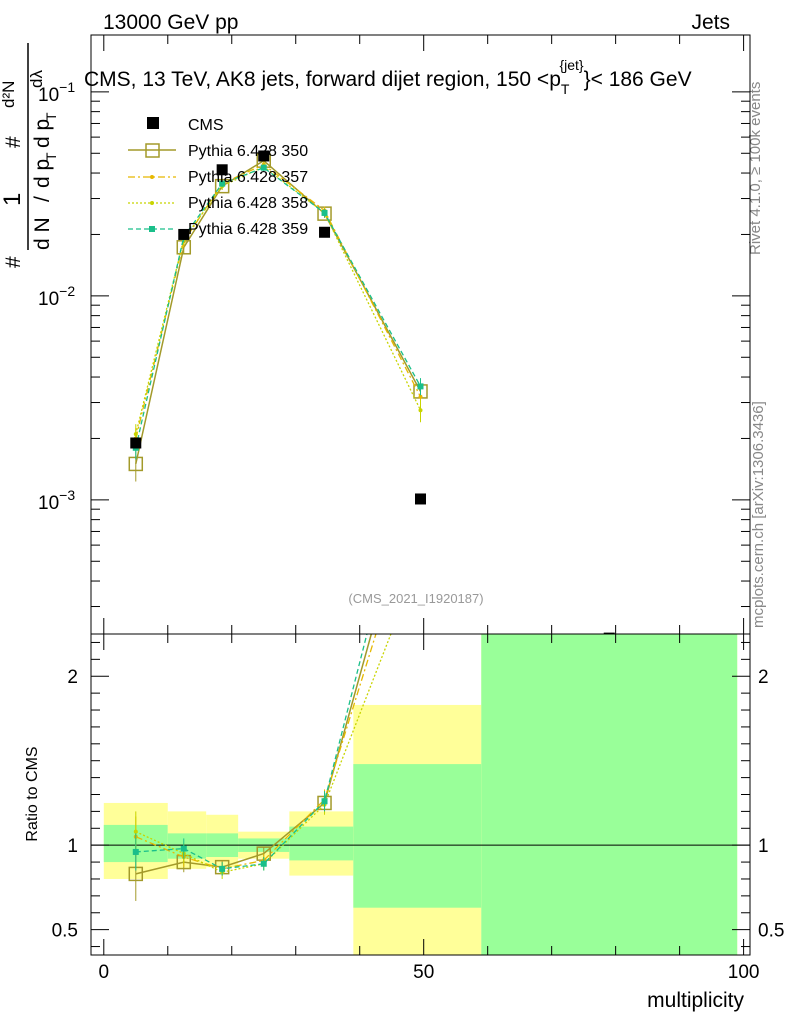 This screenshot has height=1024, width=786. Describe the element at coordinates (152, 229) in the screenshot. I see `legend-marker-p359` at that location.